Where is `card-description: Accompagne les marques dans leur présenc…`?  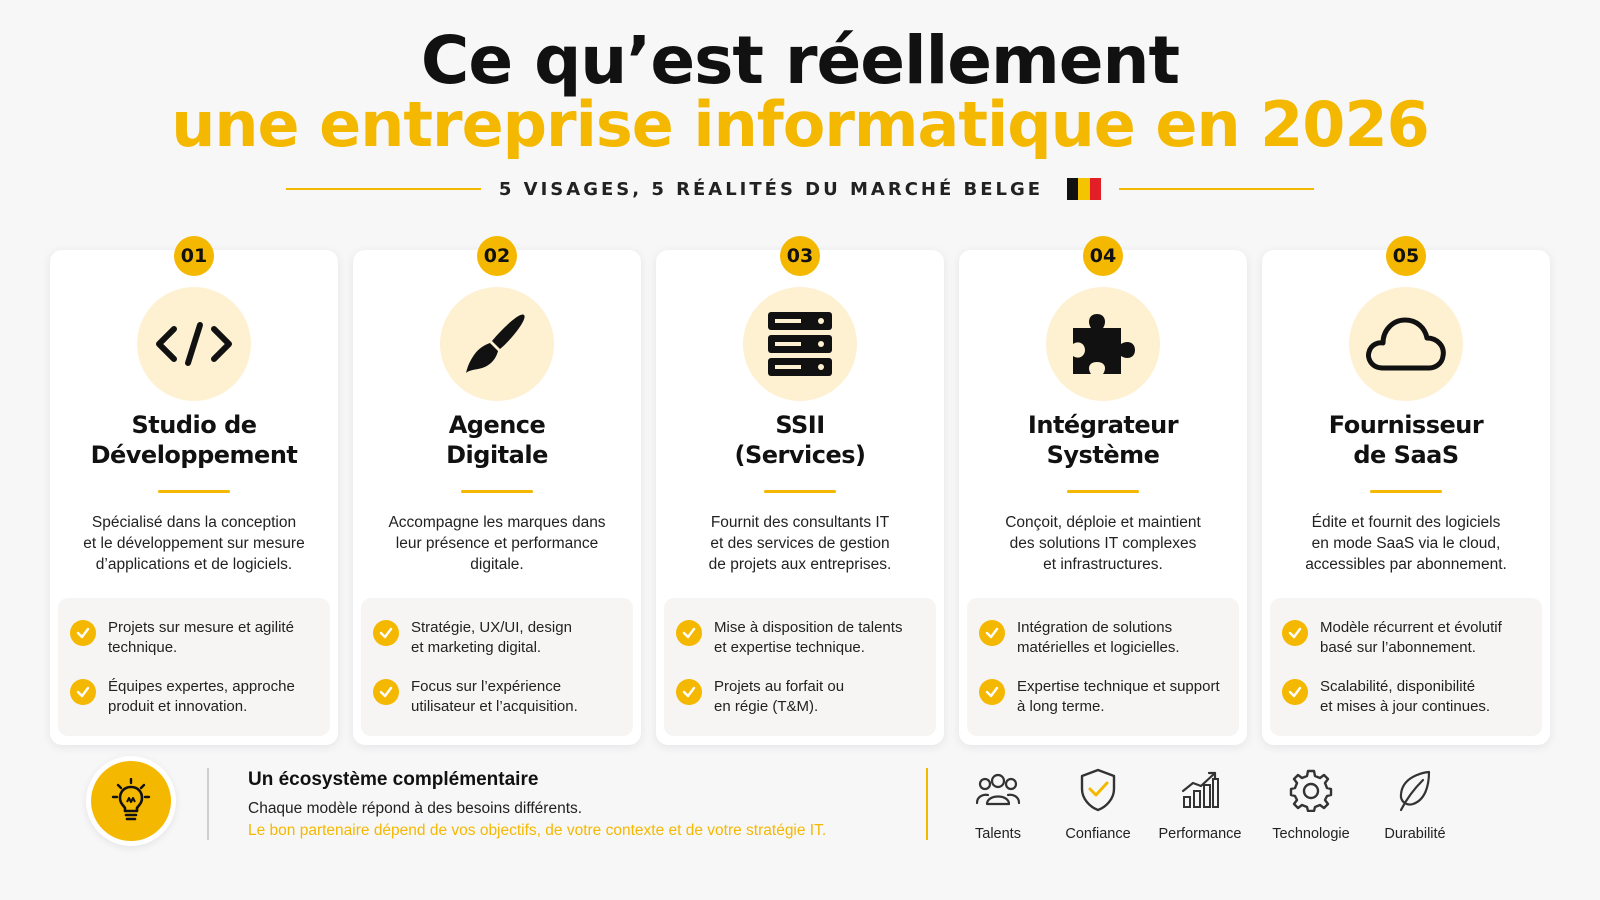
card-description: Accompagne les marques dans leur présenc… is located at coordinates (497, 543).